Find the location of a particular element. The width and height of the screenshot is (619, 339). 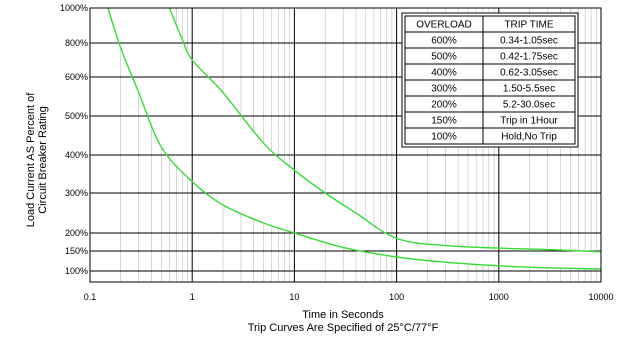

table-cell: 100% is located at coordinates (444, 137).